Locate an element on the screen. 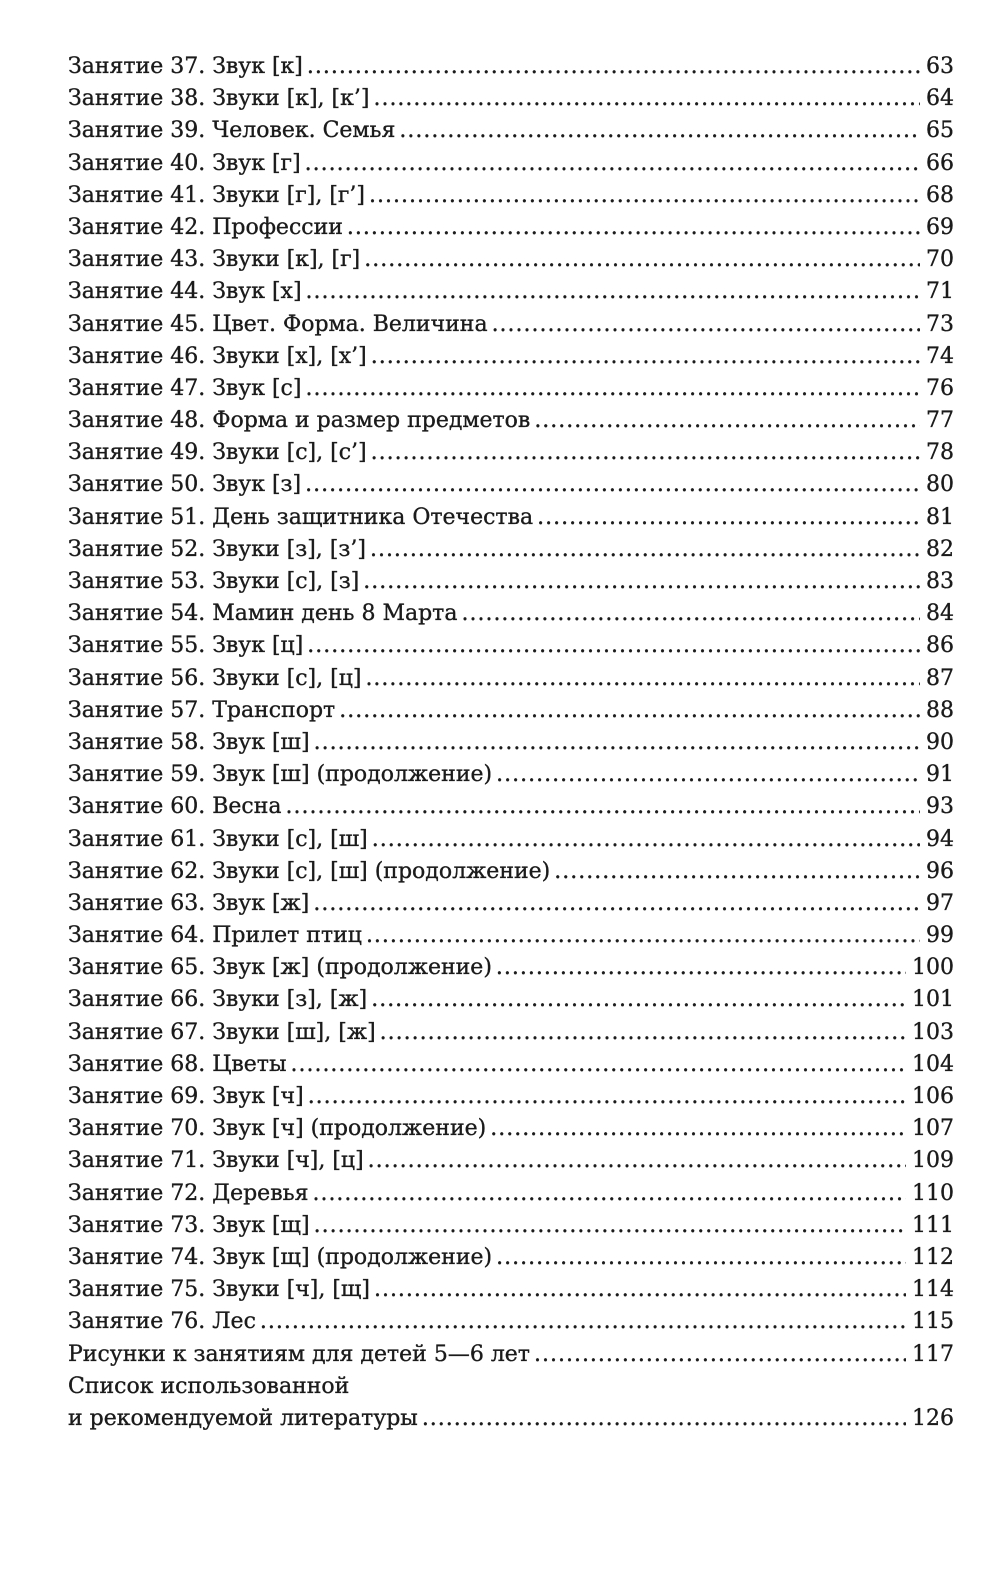 The width and height of the screenshot is (1000, 1589). toc-entry: Занятие 76. Лес 115 is located at coordinates (511, 1322).